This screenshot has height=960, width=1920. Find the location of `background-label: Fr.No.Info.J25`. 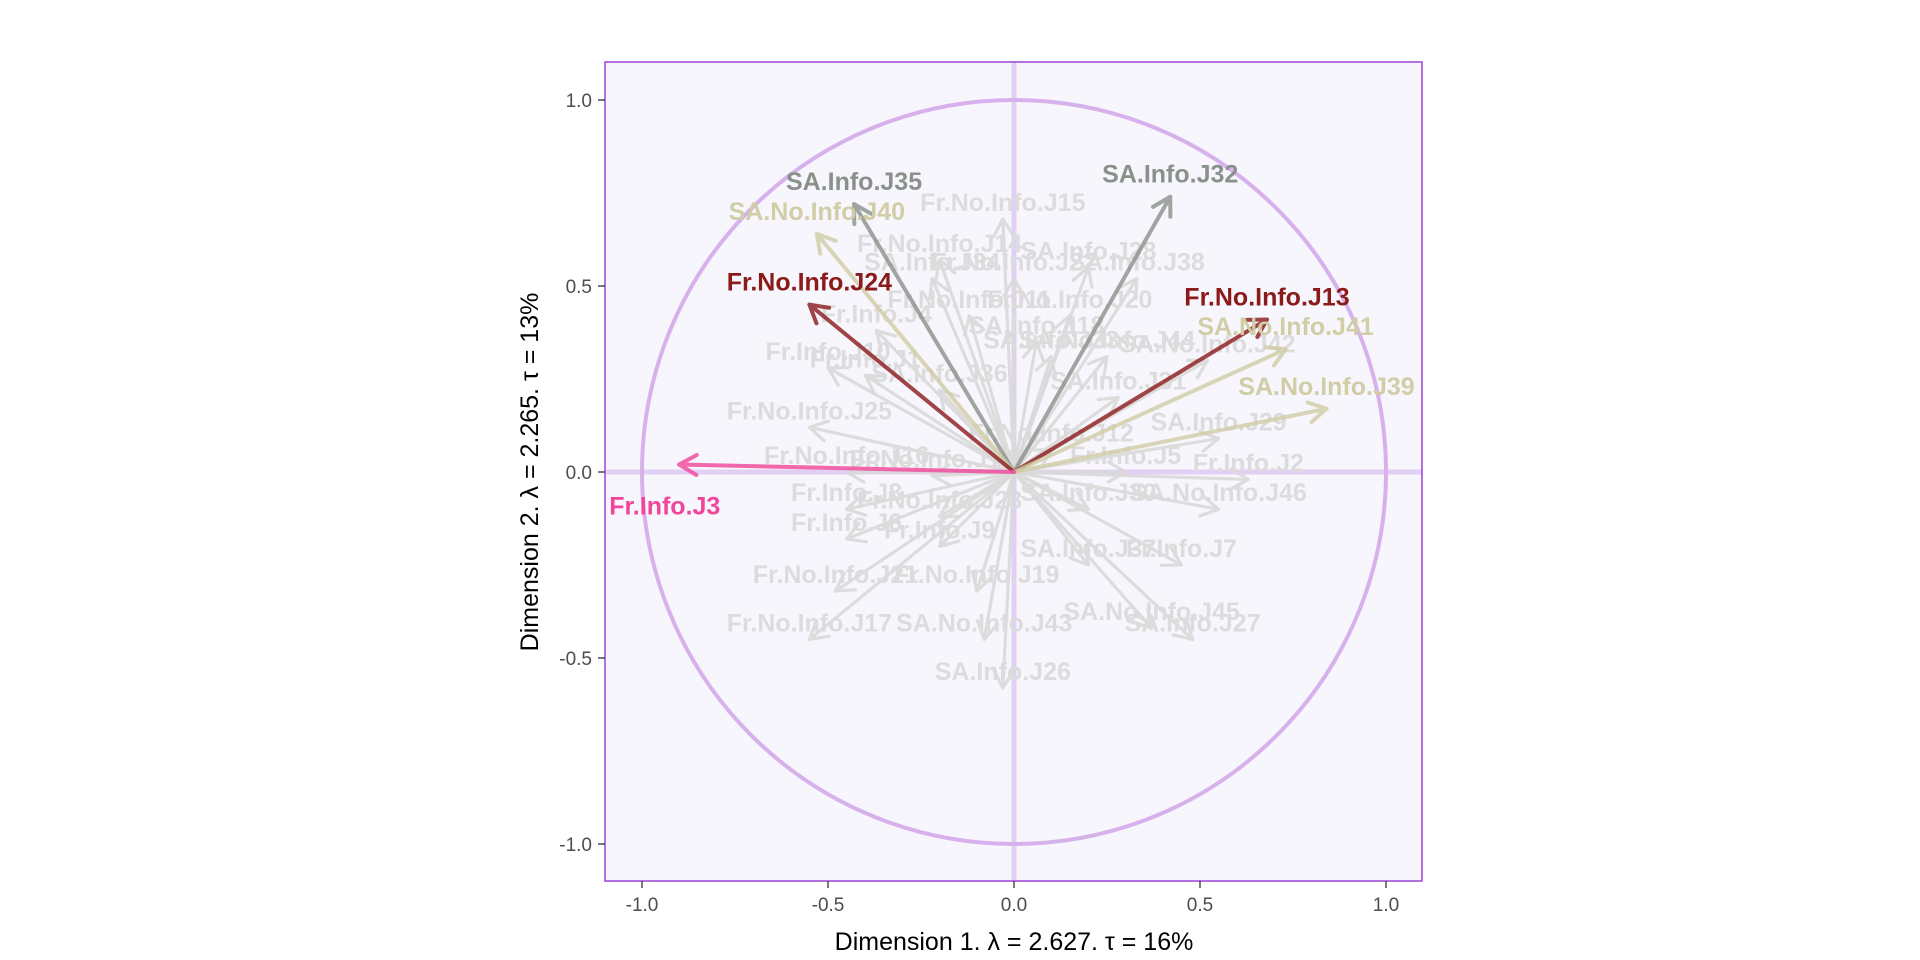

background-label: Fr.No.Info.J25 is located at coordinates (809, 411).